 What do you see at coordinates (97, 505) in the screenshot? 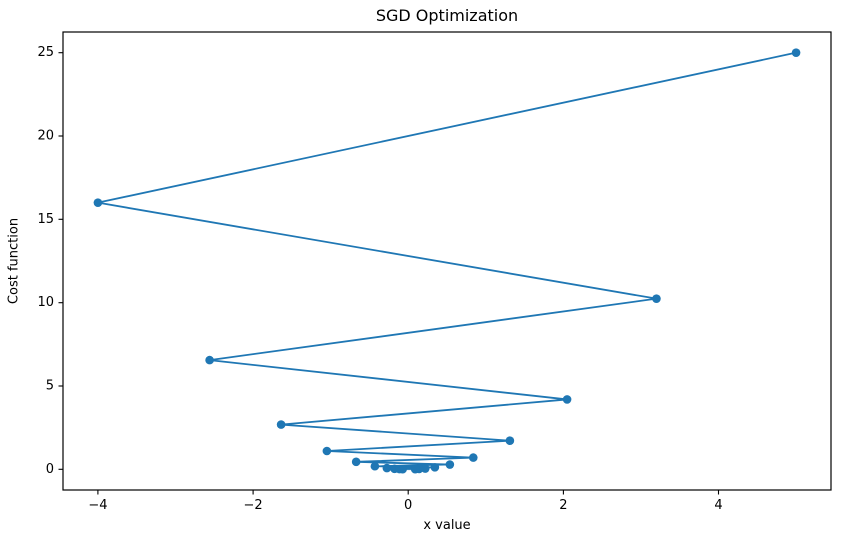
I see `x-tick-label: −4` at bounding box center [97, 505].